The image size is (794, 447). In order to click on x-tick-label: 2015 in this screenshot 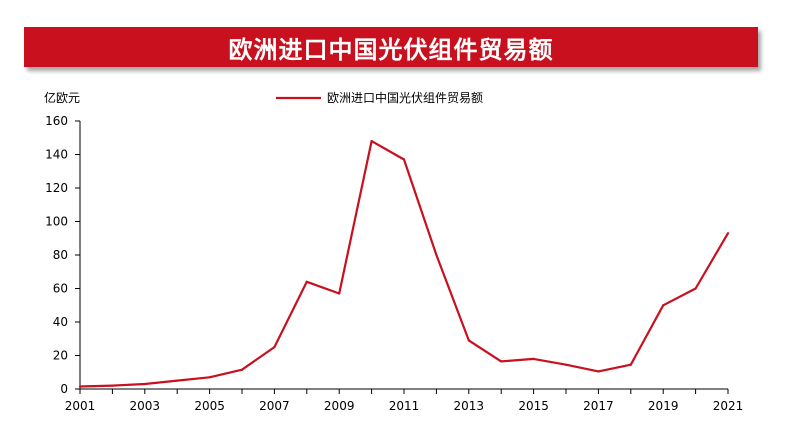, I will do `click(533, 406)`.